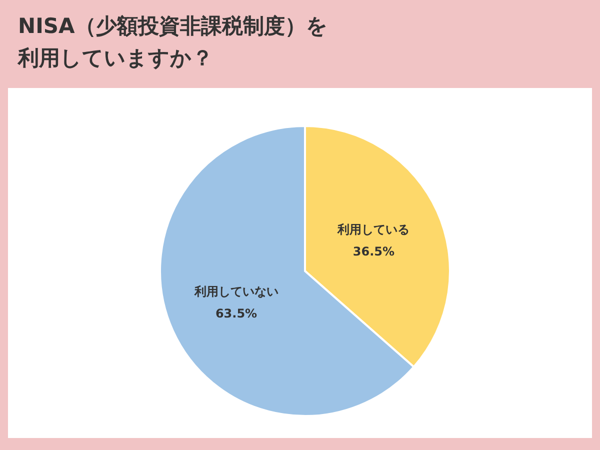 The image size is (600, 450). I want to click on slice-label: 利用していない, so click(235, 291).